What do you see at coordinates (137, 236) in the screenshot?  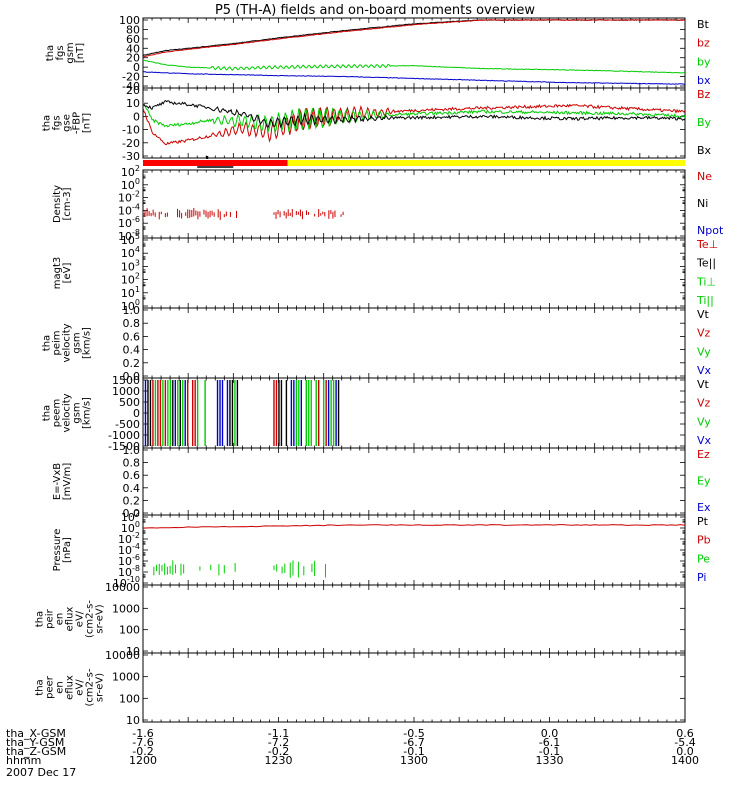 I see `y-tick-exponent: 5` at bounding box center [137, 236].